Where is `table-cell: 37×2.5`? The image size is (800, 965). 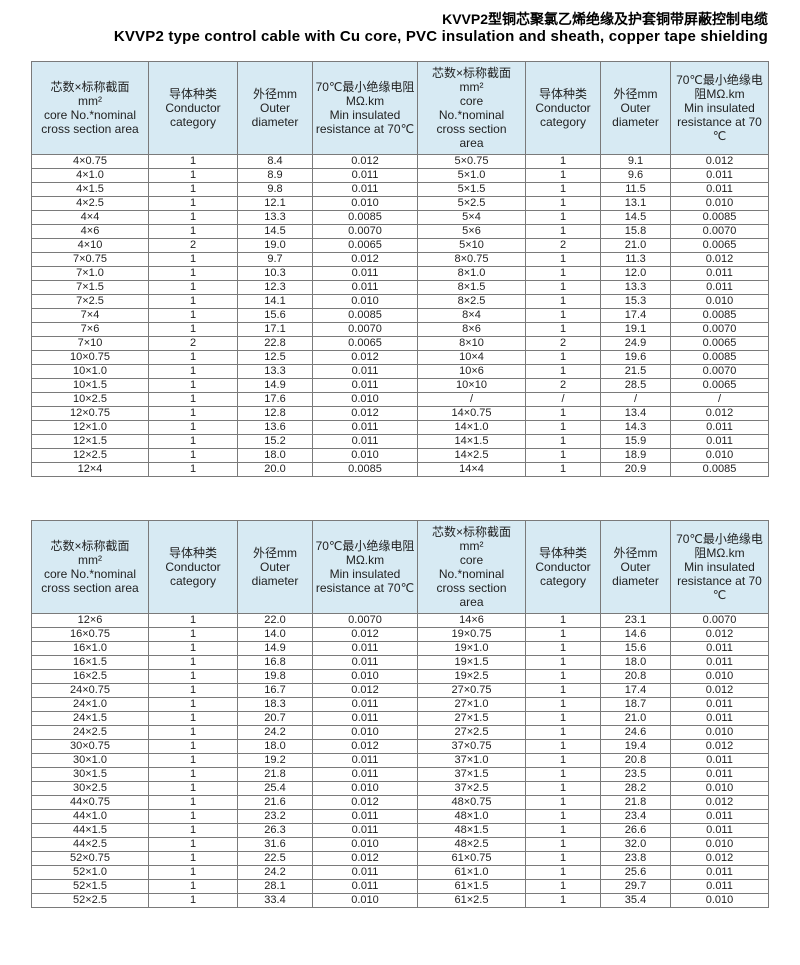
table-cell: 37×2.5 is located at coordinates (471, 788).